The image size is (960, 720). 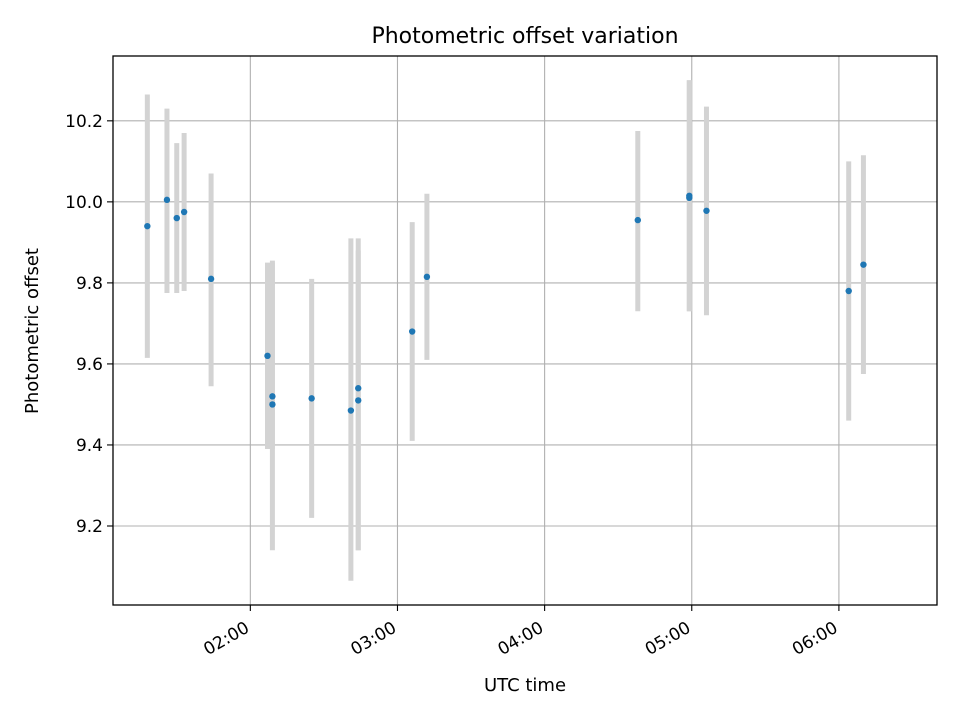 What do you see at coordinates (521, 639) in the screenshot?
I see `x-tick-label: 04:00` at bounding box center [521, 639].